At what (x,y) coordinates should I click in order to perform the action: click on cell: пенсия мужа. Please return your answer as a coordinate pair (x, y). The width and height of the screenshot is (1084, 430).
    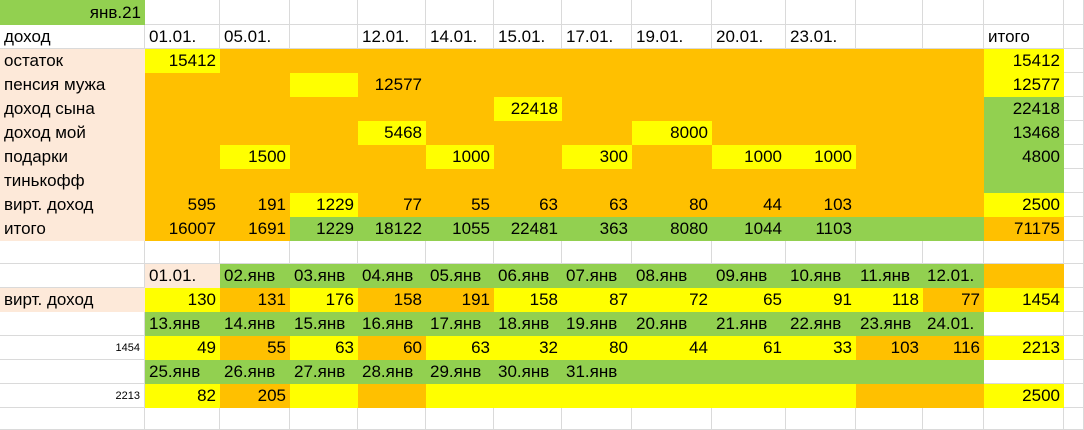
    Looking at the image, I should click on (72, 85).